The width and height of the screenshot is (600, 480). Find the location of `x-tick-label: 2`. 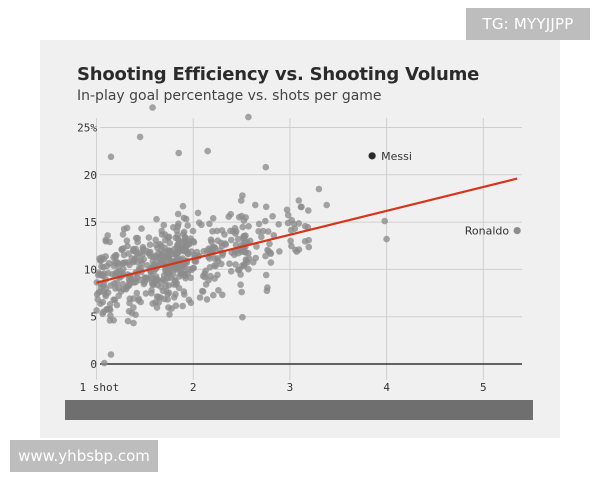

x-tick-label: 2 is located at coordinates (193, 387).